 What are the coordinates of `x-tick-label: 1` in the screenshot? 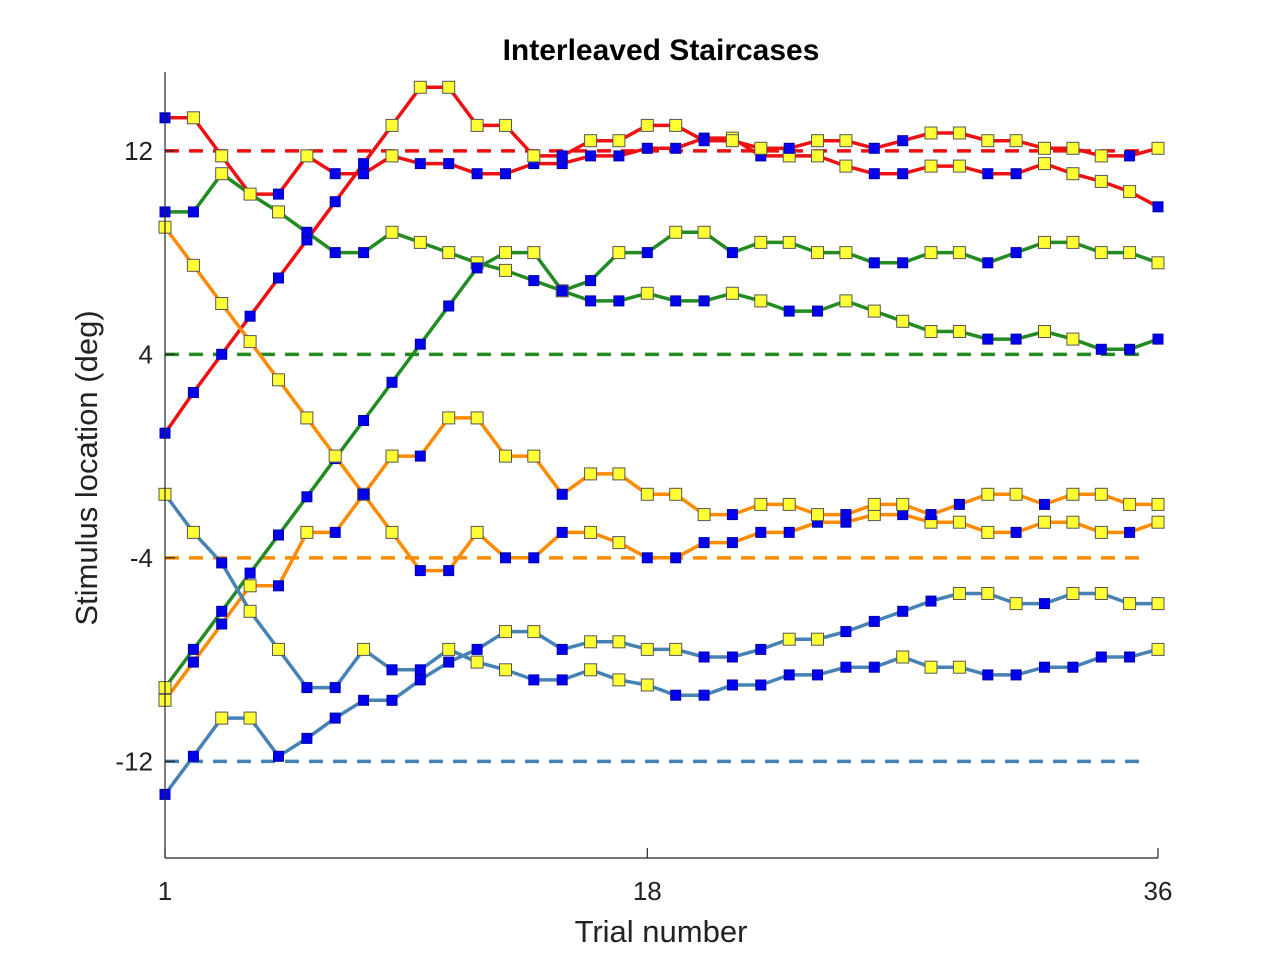 It's located at (165, 891).